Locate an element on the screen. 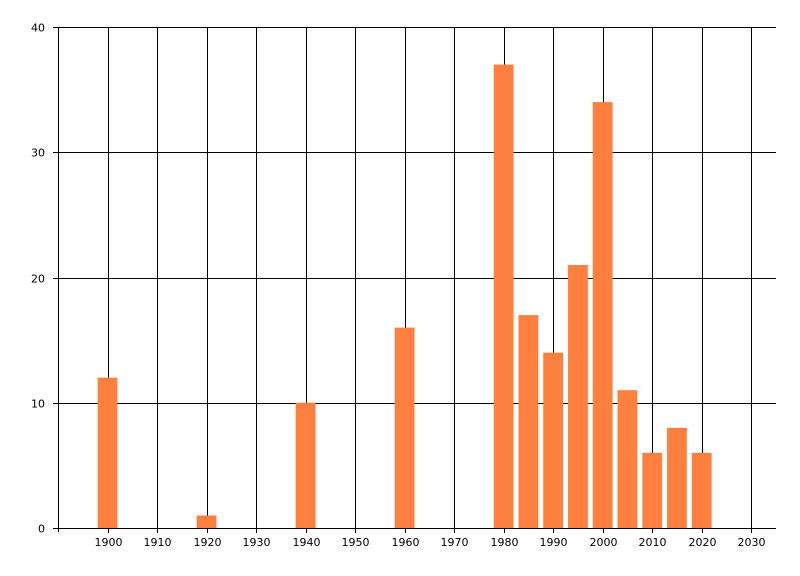  x-tick-label: 1900 is located at coordinates (109, 542).